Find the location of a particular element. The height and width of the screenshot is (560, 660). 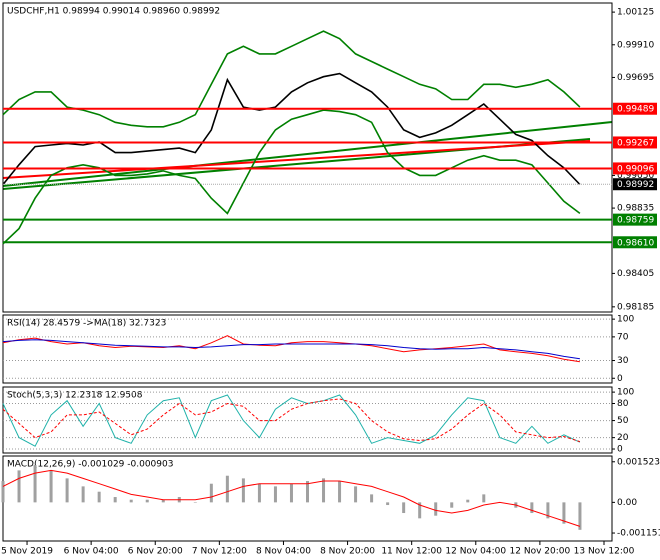

level-label: 0.99489 is located at coordinates (635, 110).